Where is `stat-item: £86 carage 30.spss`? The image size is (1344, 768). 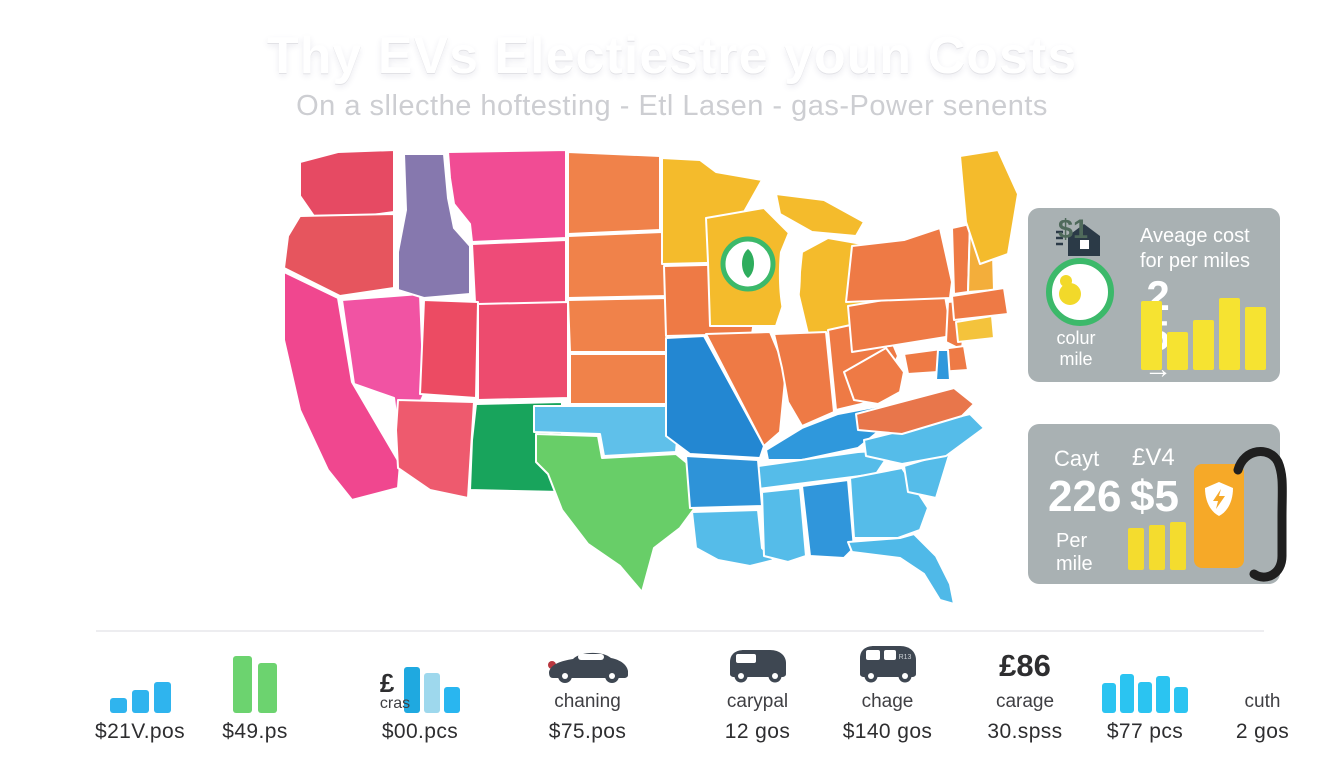 stat-item: £86 carage 30.spss is located at coordinates (1025, 692).